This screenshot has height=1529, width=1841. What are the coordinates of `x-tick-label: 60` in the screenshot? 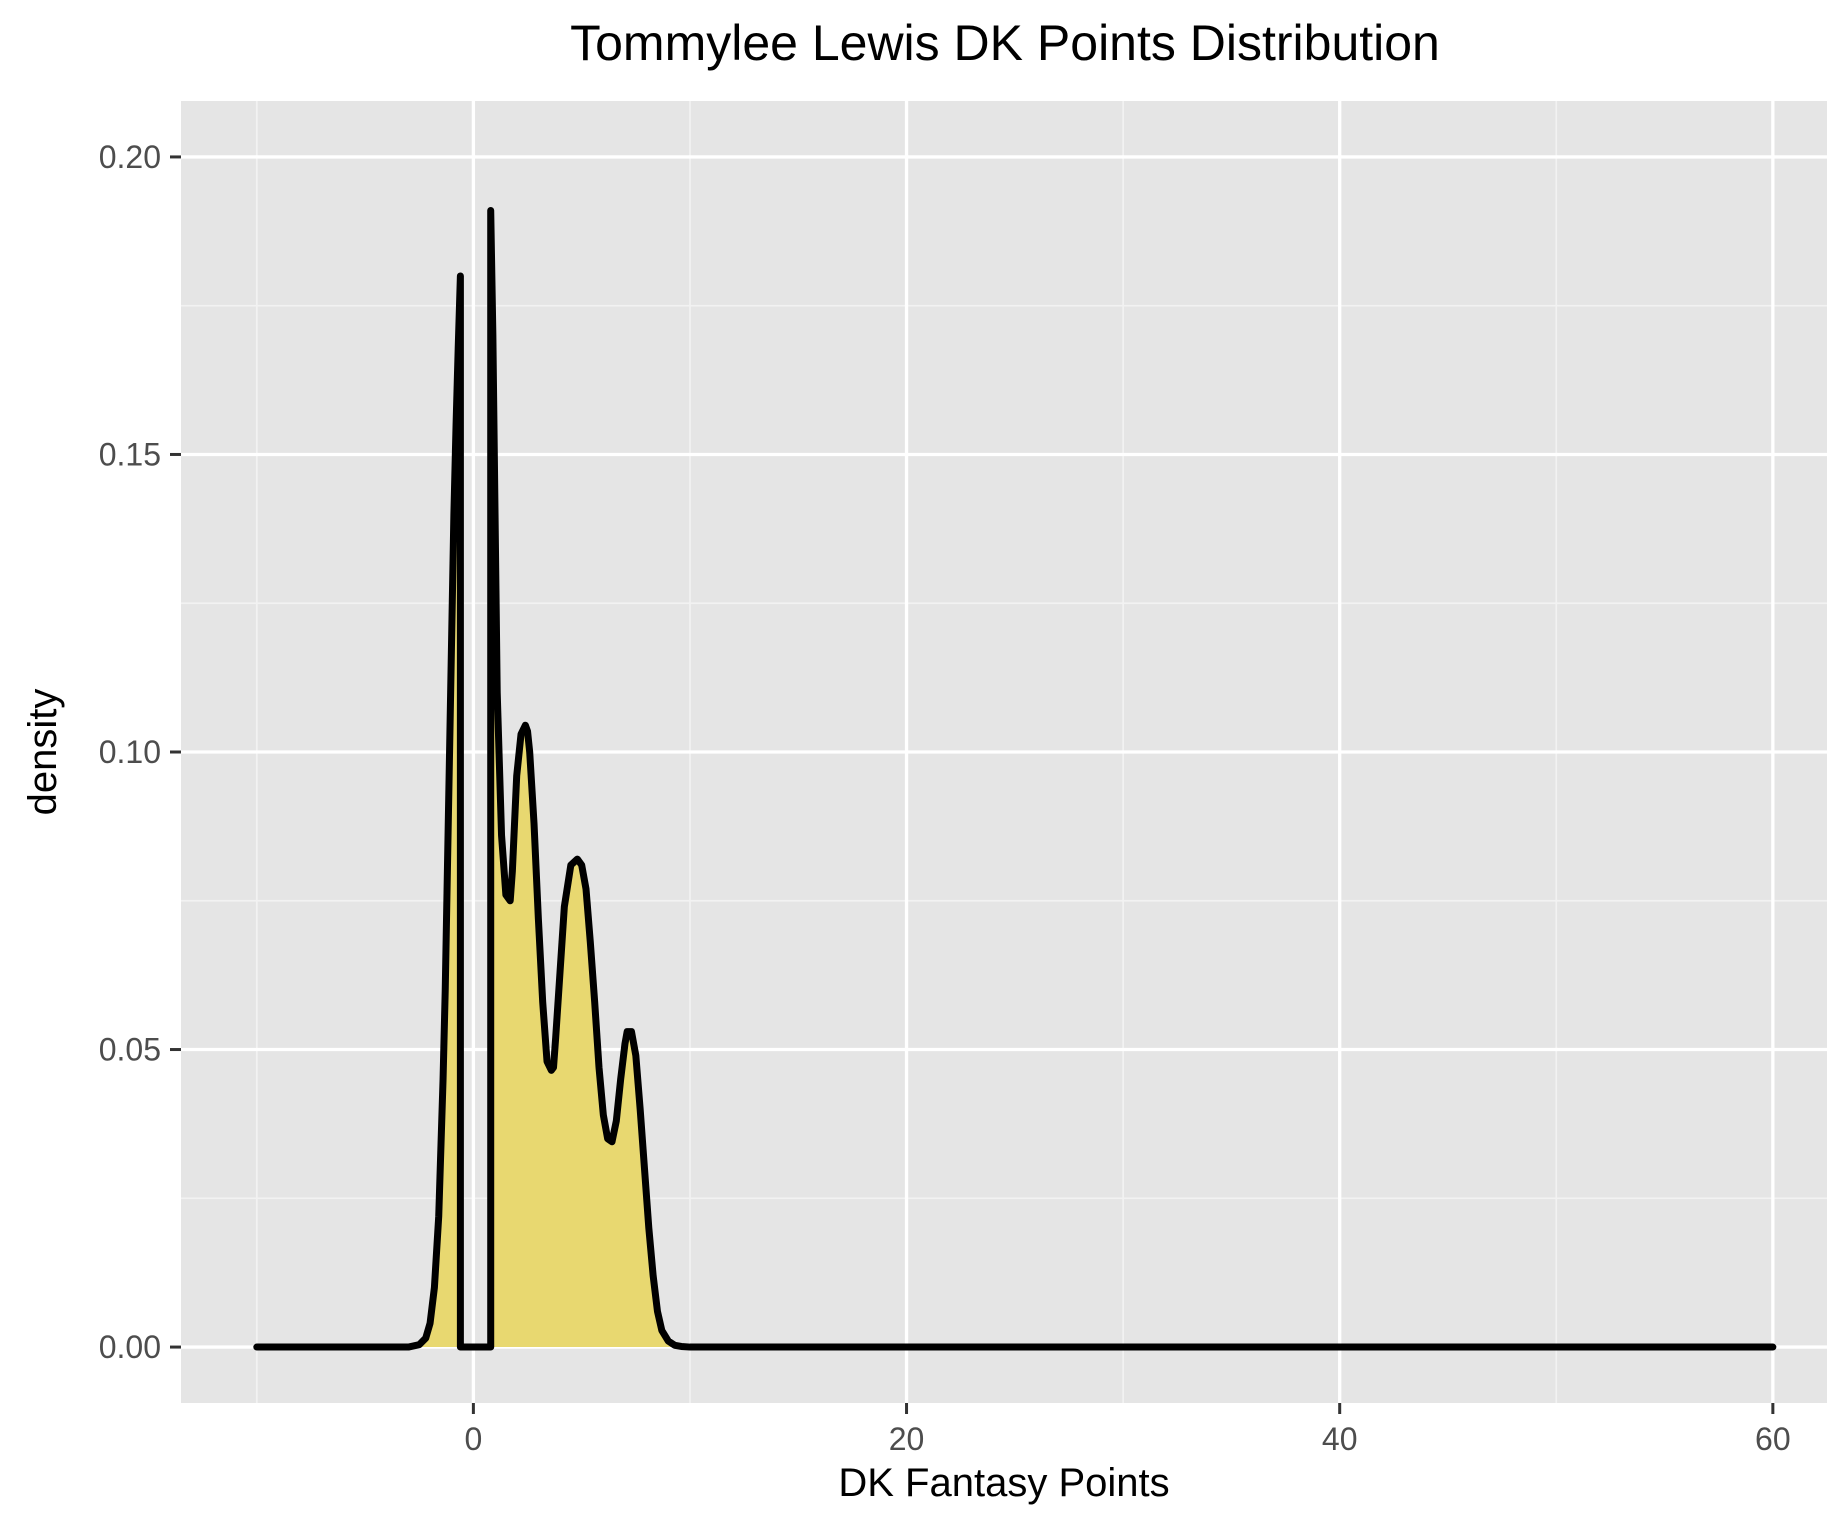 It's located at (1773, 1439).